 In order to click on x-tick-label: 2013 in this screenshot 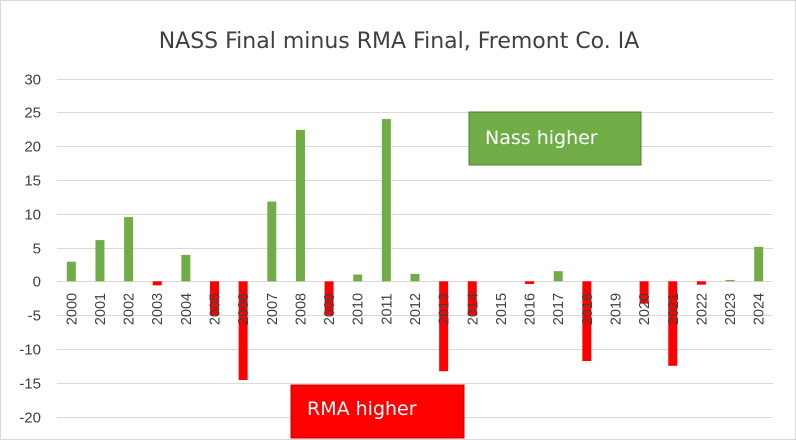, I will do `click(445, 309)`.